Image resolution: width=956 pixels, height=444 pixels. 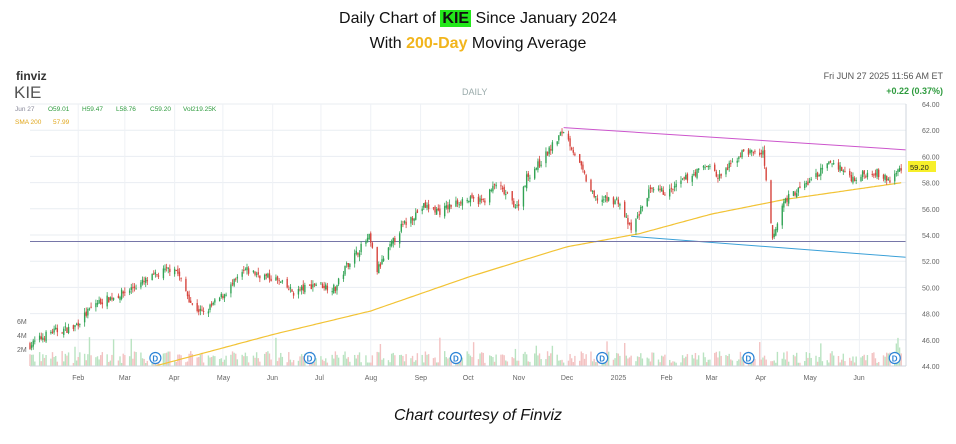 I want to click on dividend-label: D, so click(x=456, y=359).